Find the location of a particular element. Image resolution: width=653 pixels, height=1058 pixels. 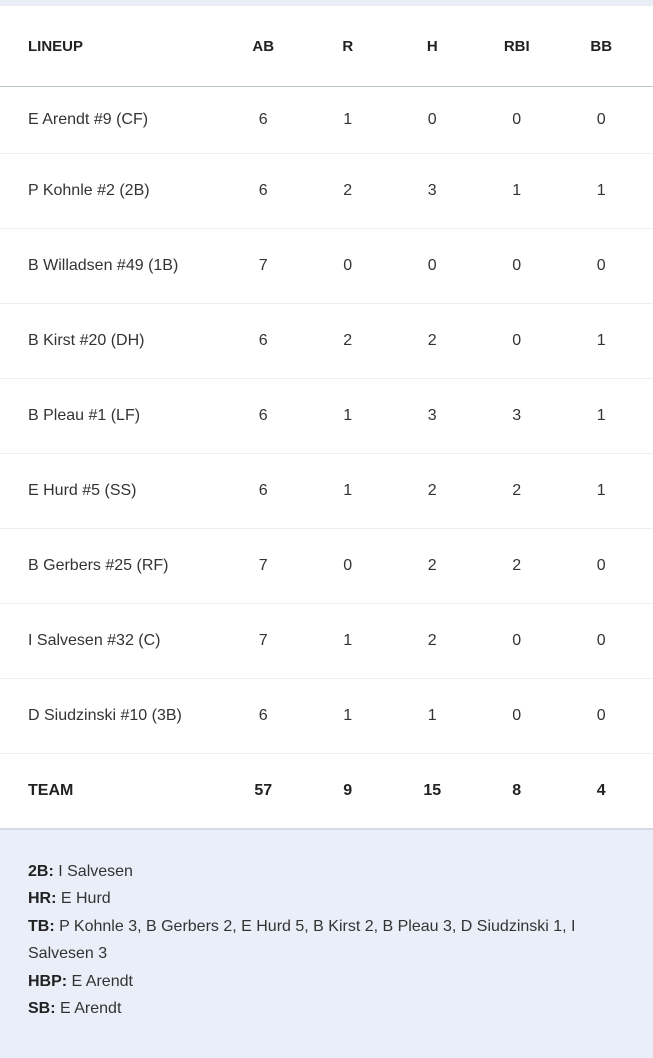

note-label: HR: is located at coordinates (42, 899).